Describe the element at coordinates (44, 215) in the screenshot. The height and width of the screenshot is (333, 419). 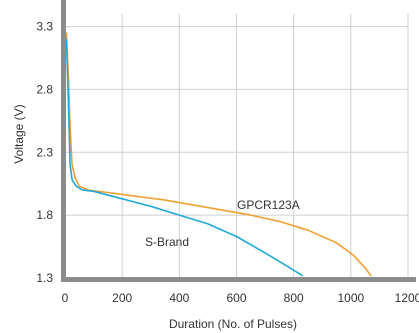
I see `y-tick-label: 1.8` at that location.